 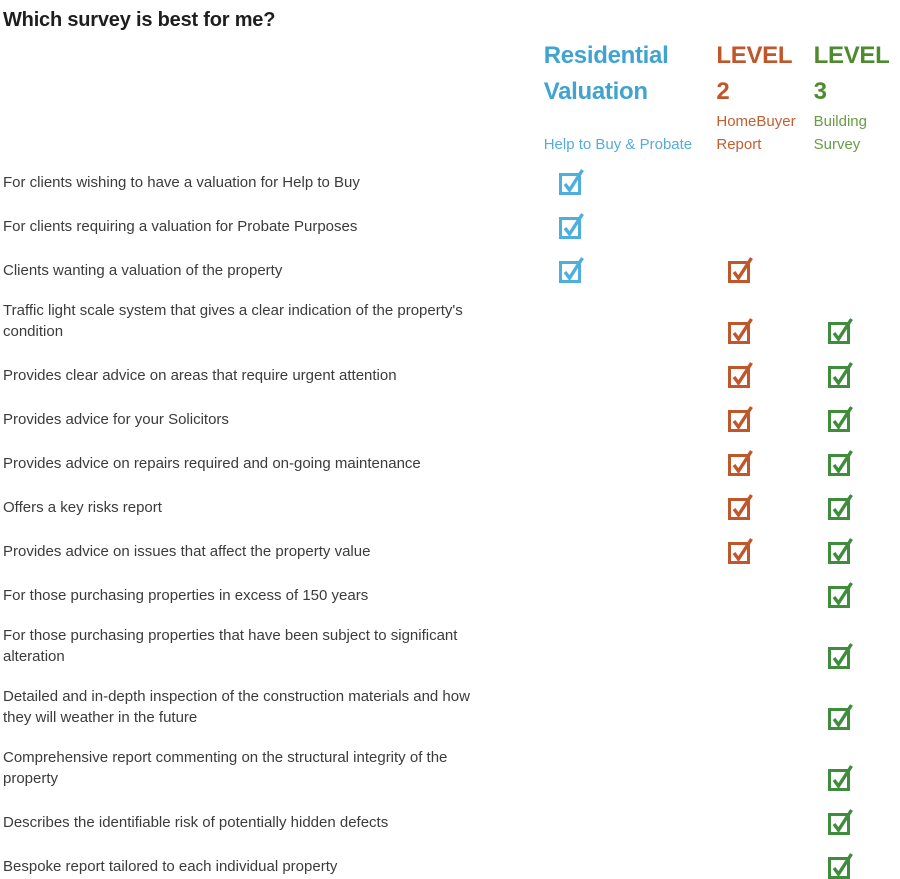 What do you see at coordinates (448, 418) in the screenshot?
I see `table-row: Provides advice for your Solicitors` at bounding box center [448, 418].